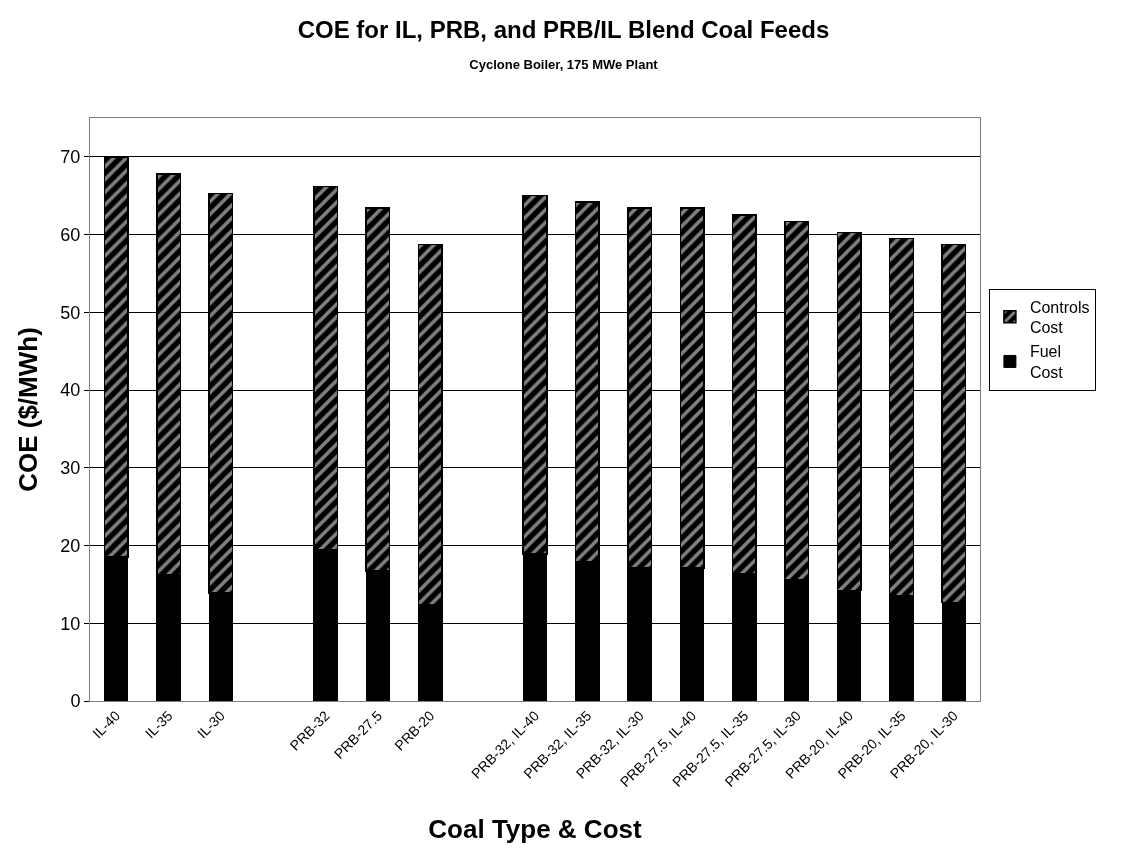 Image resolution: width=1127 pixels, height=850 pixels. Describe the element at coordinates (70, 623) in the screenshot. I see `y-tick-label: 10` at that location.